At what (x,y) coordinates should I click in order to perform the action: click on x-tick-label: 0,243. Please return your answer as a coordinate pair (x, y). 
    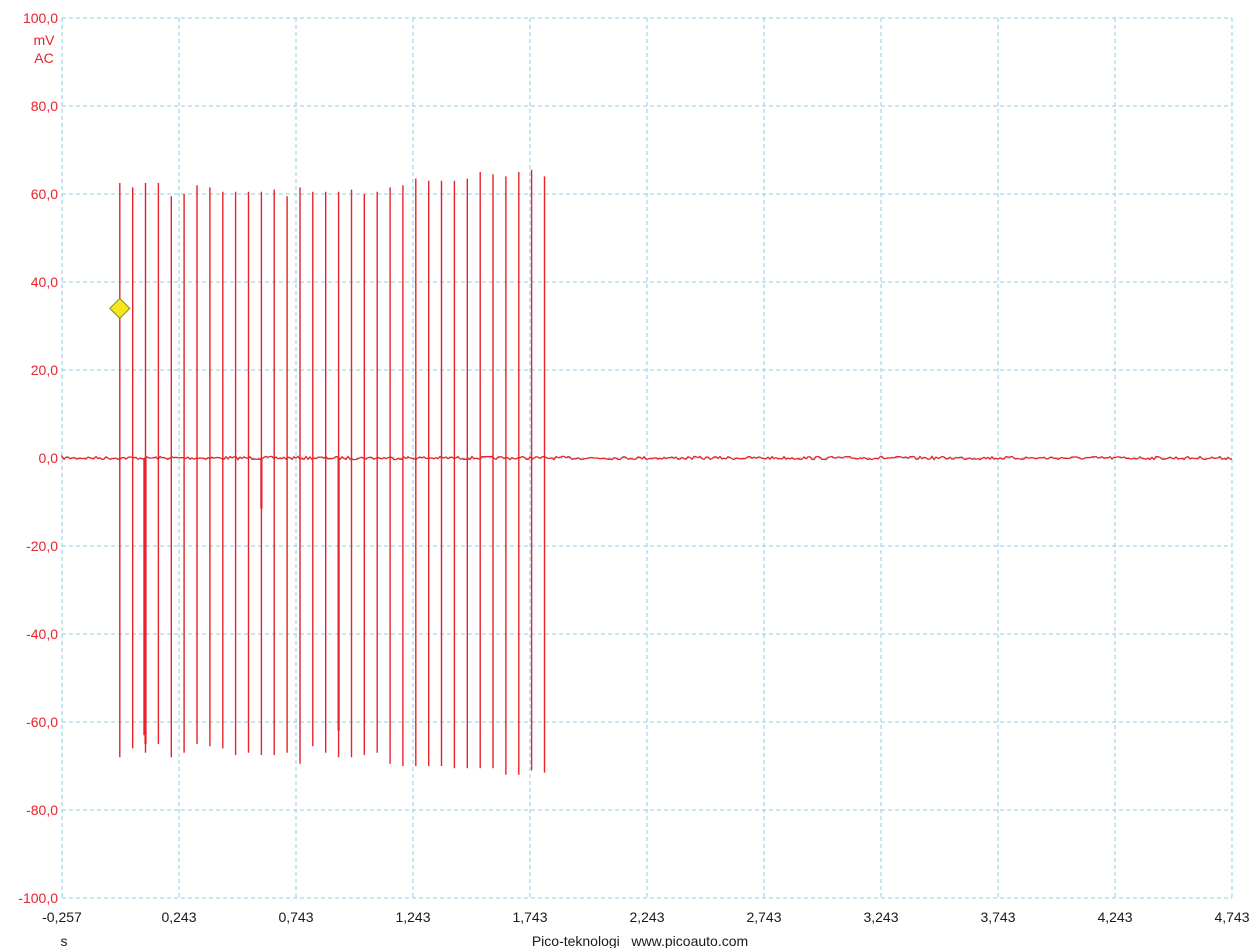
    Looking at the image, I should click on (178, 917).